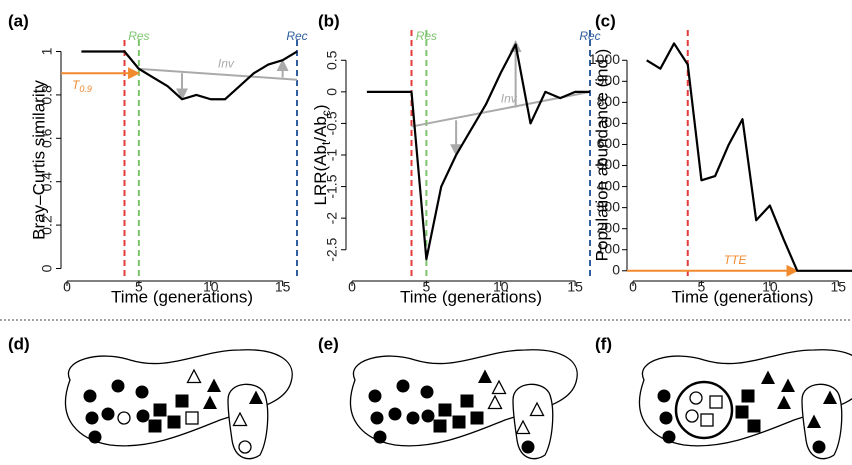  What do you see at coordinates (609, 80) in the screenshot?
I see `y-tick-label: 900` at bounding box center [609, 80].